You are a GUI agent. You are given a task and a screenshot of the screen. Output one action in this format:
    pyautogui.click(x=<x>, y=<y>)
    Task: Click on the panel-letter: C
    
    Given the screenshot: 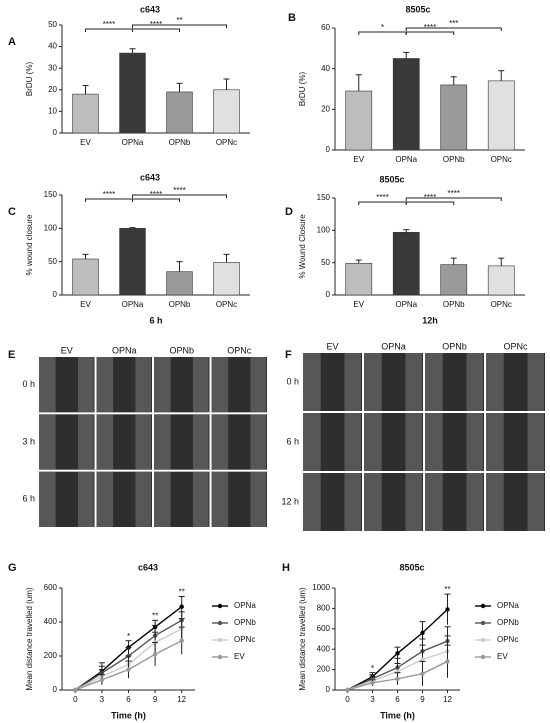 What is the action you would take?
    pyautogui.click(x=12, y=212)
    